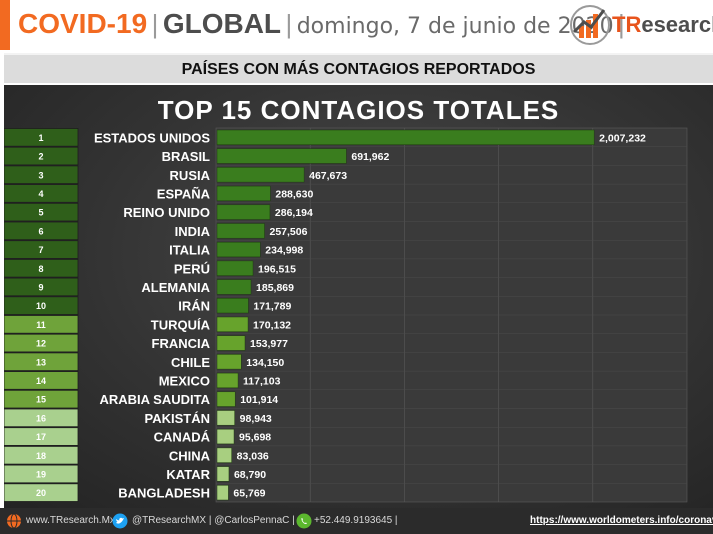 Image resolution: width=713 pixels, height=534 pixels. I want to click on category-label: PERÚ, so click(192, 268).